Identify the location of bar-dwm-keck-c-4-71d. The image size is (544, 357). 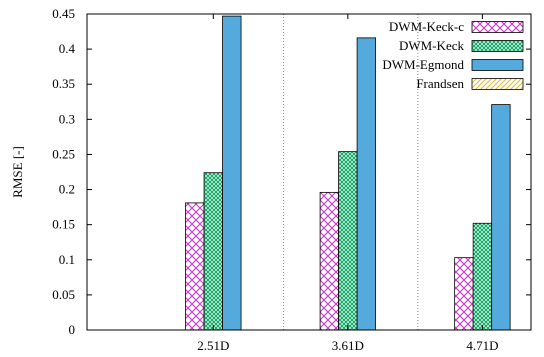
(464, 294).